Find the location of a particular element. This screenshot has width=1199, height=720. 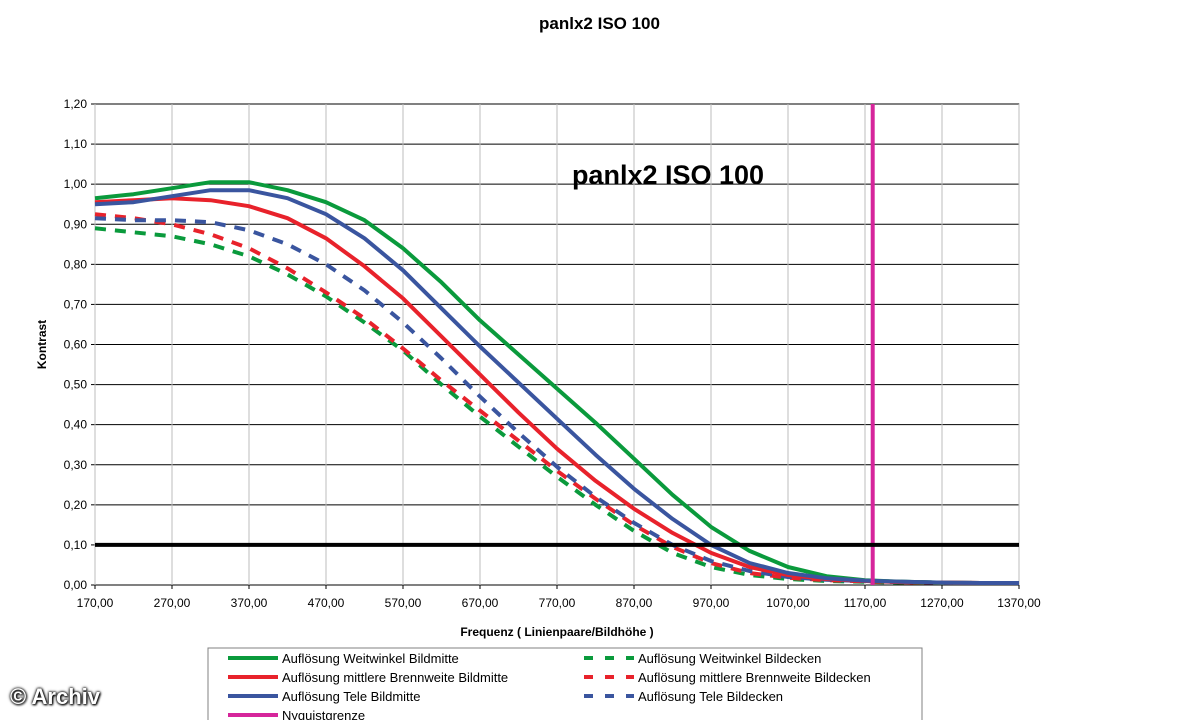

legend is located at coordinates (565, 683).